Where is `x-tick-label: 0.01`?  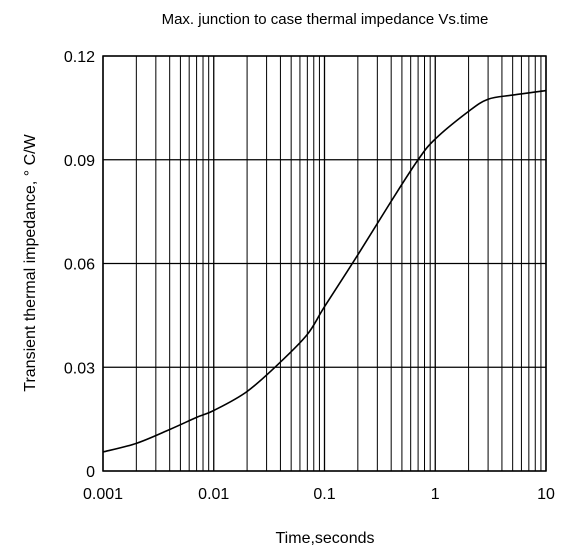
x-tick-label: 0.01 is located at coordinates (213, 494).